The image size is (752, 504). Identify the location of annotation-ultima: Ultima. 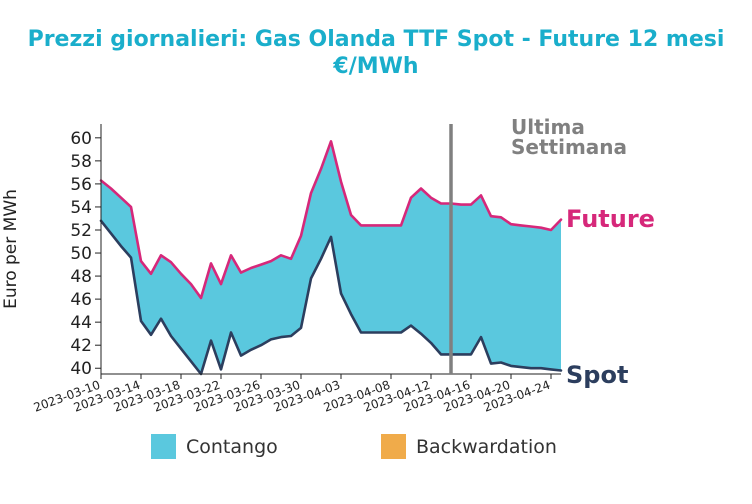
(548, 127).